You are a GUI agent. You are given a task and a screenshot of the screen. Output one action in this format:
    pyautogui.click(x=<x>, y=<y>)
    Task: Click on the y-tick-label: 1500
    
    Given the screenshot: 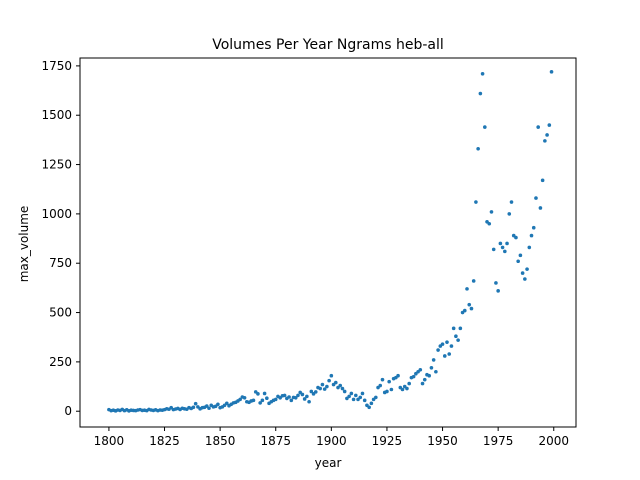 What is the action you would take?
    pyautogui.click(x=56, y=115)
    